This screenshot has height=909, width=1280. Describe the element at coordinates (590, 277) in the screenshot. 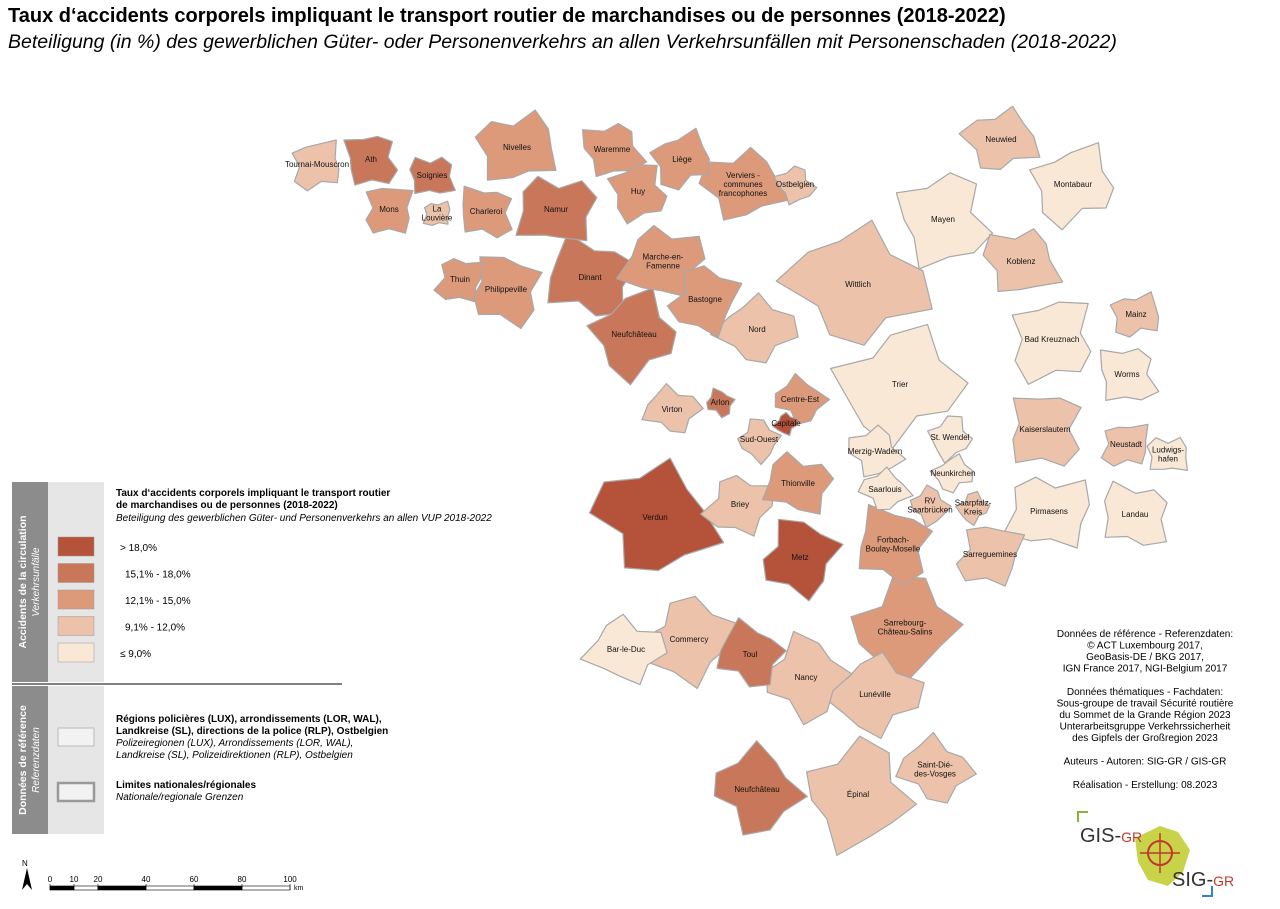

I see `region-label: Dinant` at that location.